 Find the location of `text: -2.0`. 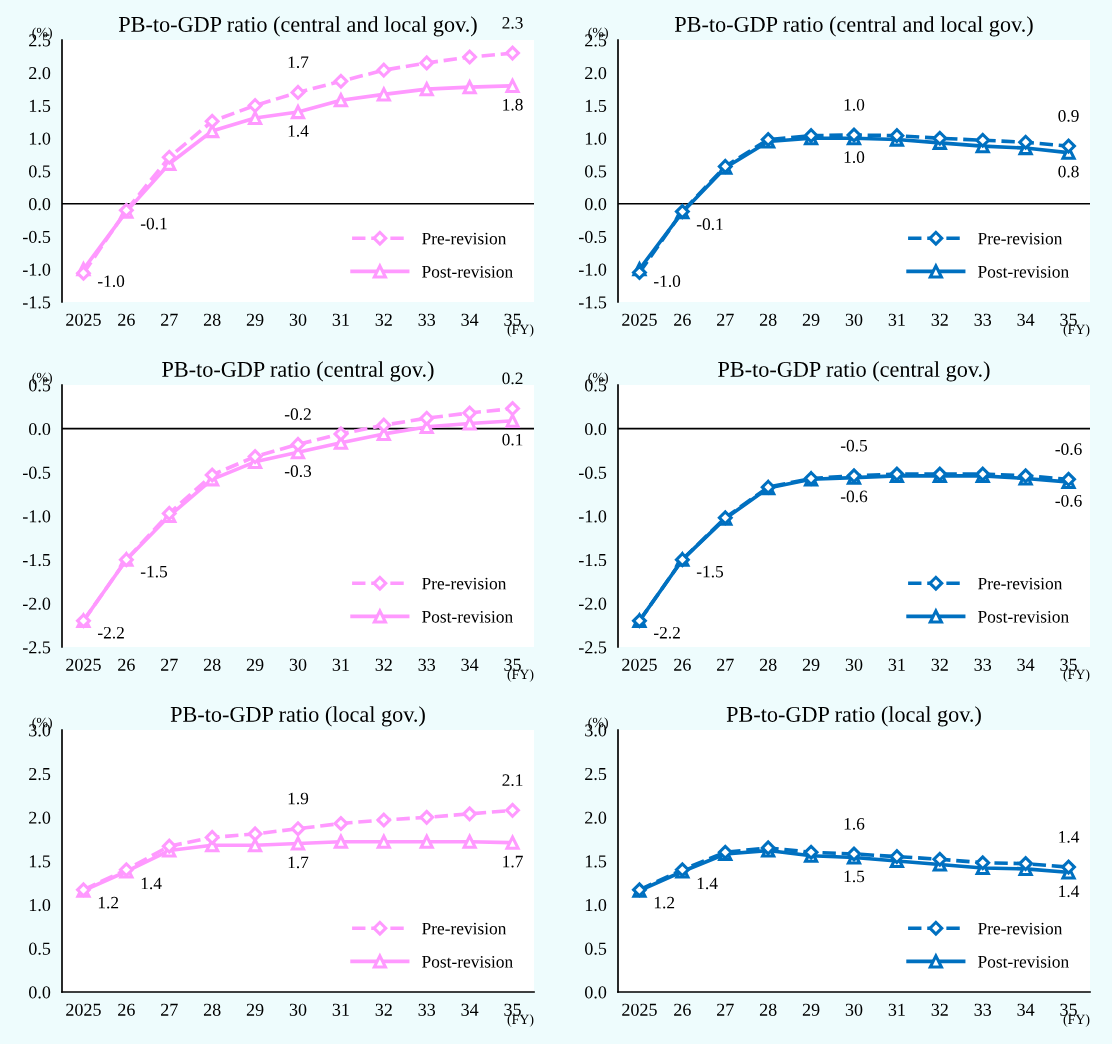

text: -2.0 is located at coordinates (36, 603).